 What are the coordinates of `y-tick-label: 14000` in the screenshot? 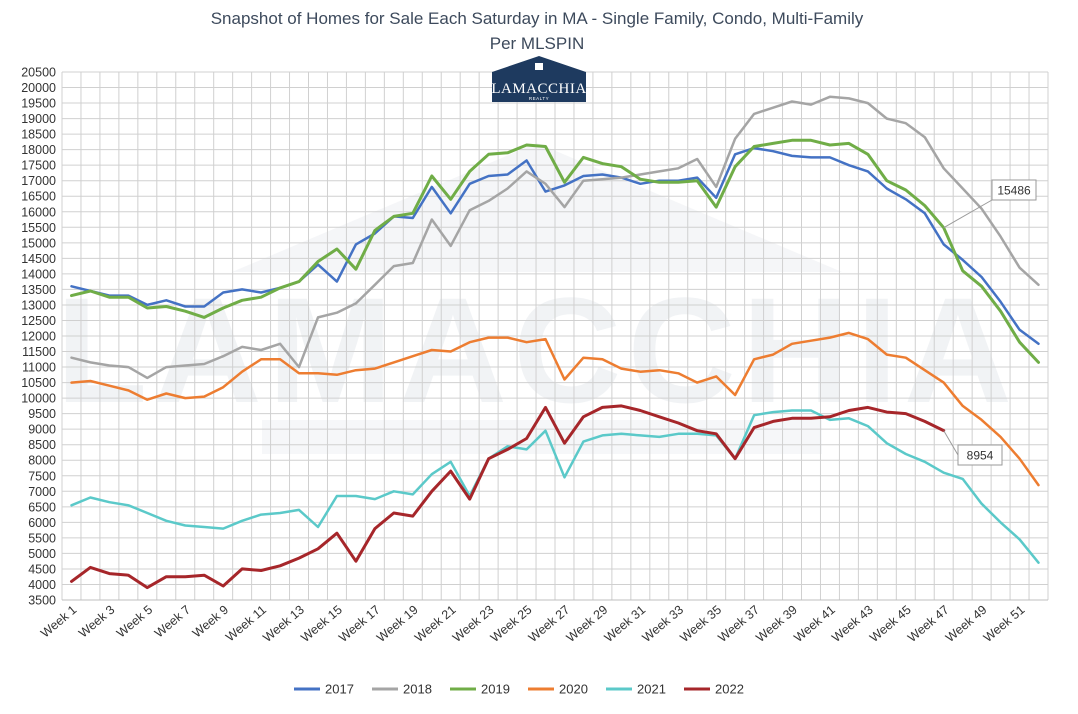 It's located at (38, 274).